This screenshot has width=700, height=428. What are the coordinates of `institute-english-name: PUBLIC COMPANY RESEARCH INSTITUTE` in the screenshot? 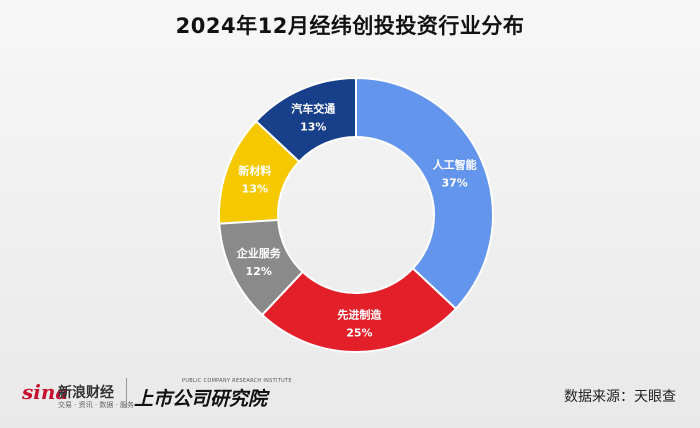 It's located at (237, 381).